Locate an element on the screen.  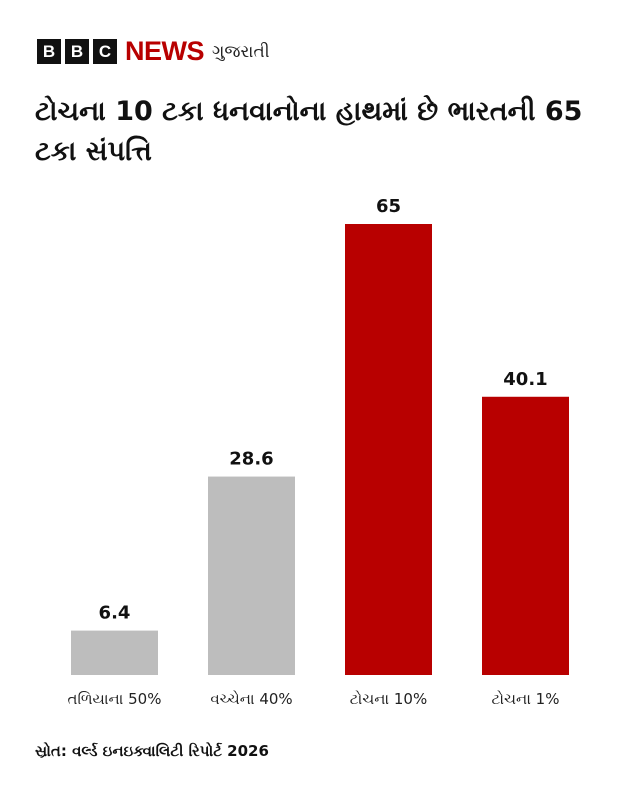
data-label: 65 is located at coordinates (388, 206).